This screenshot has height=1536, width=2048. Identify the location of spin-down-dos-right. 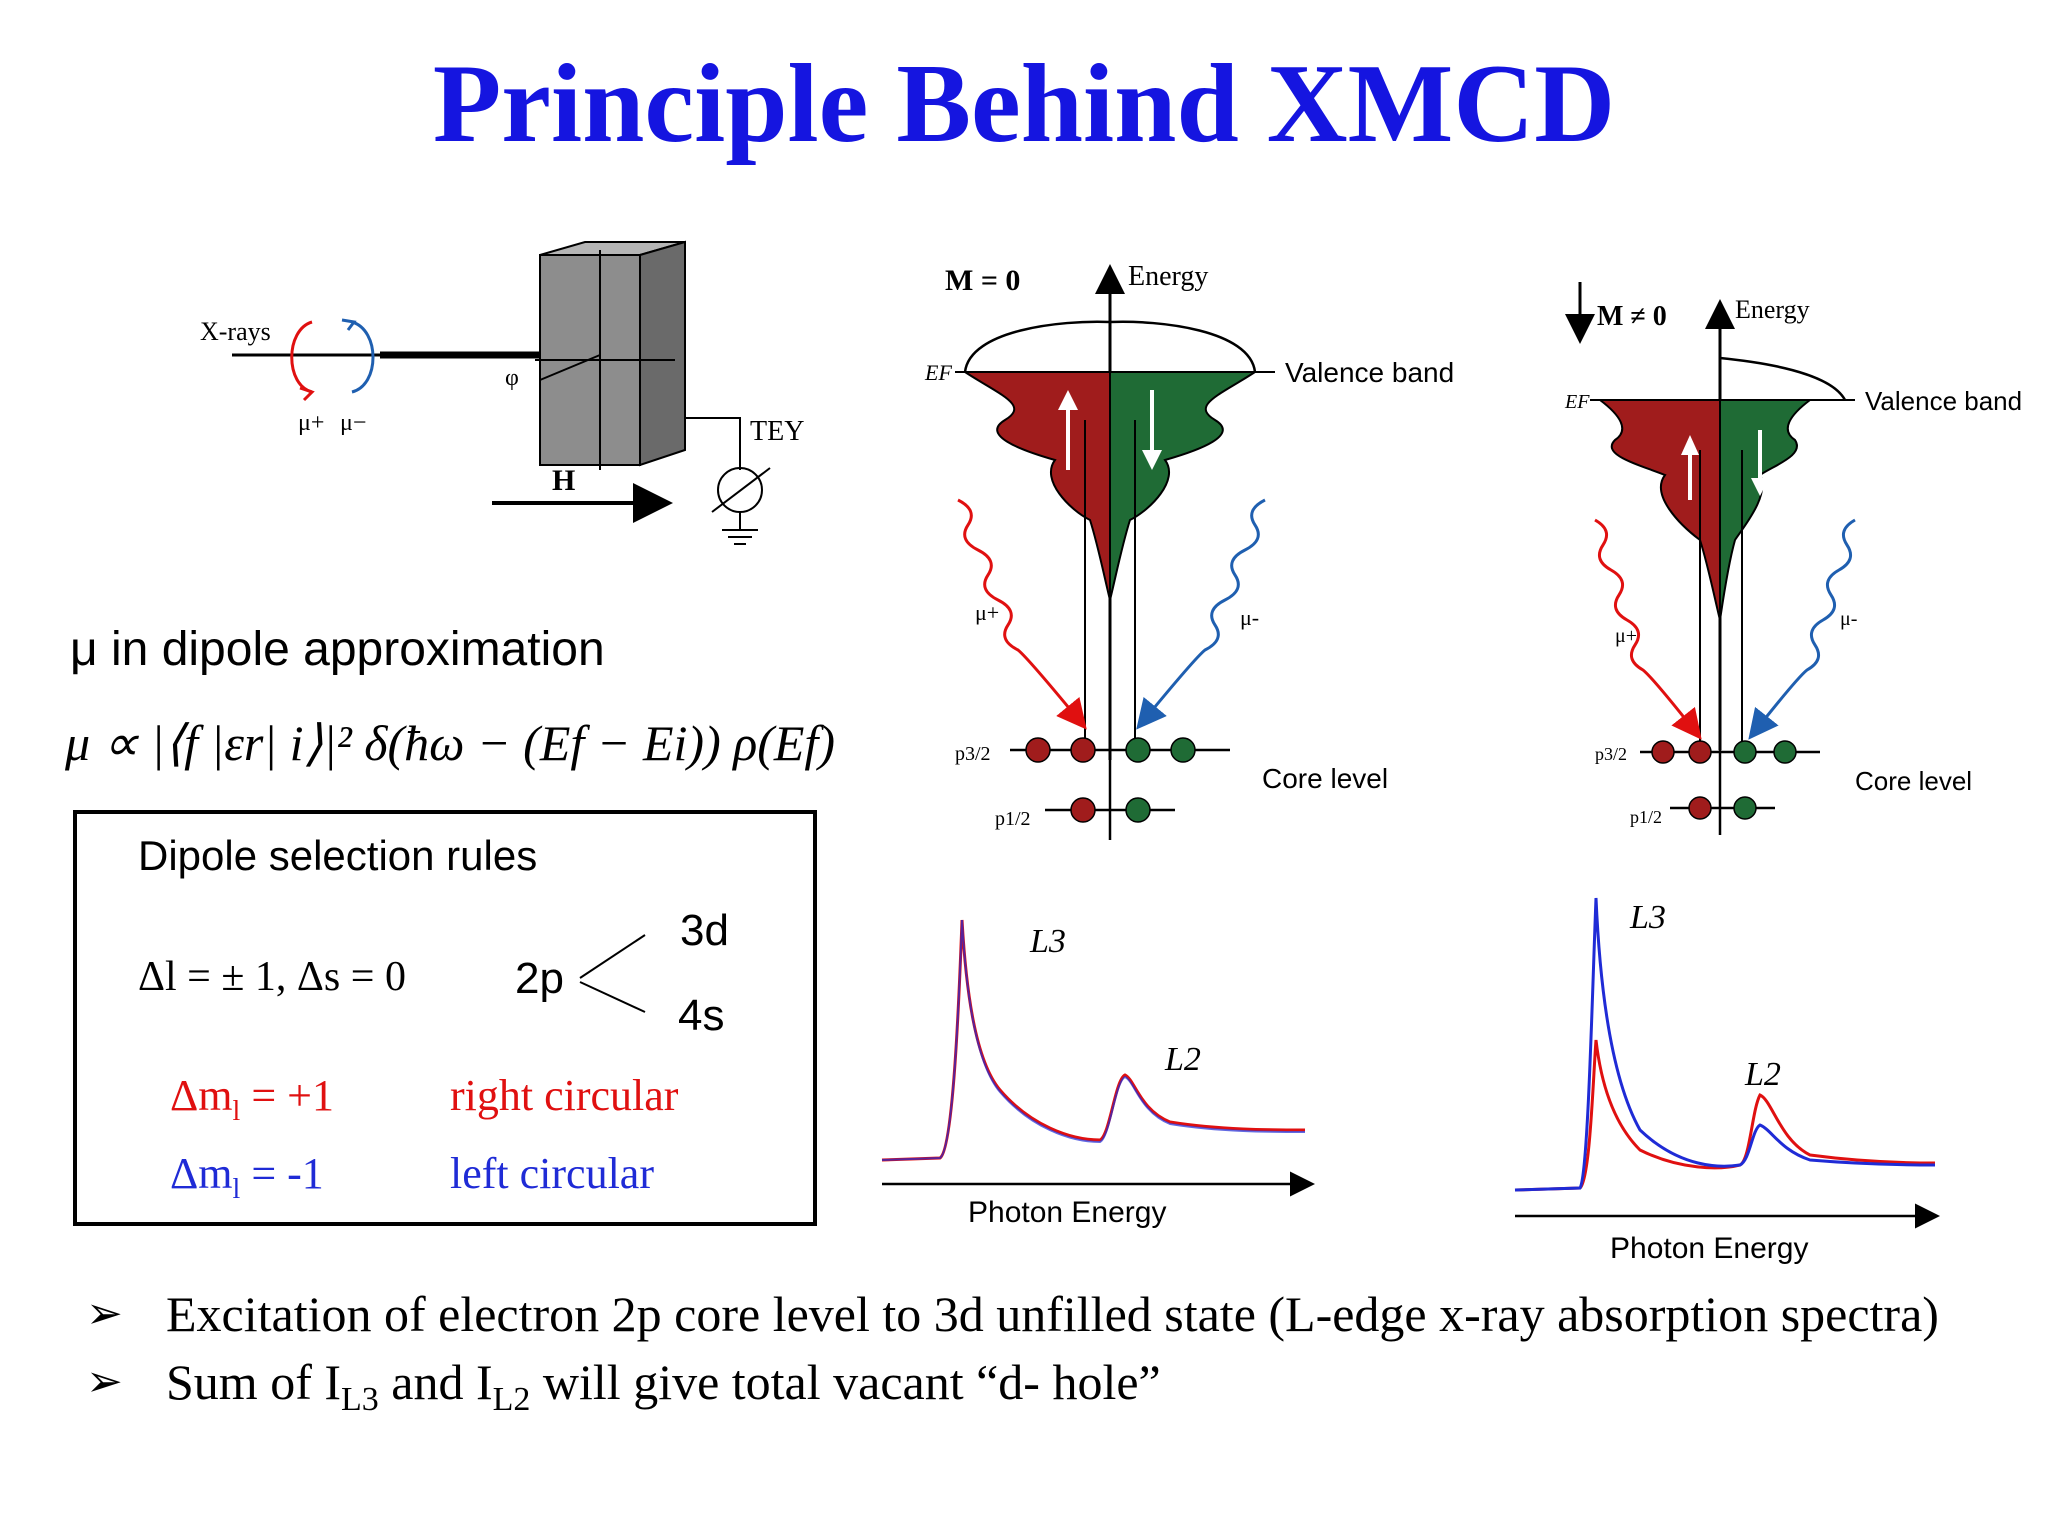
(1766, 510).